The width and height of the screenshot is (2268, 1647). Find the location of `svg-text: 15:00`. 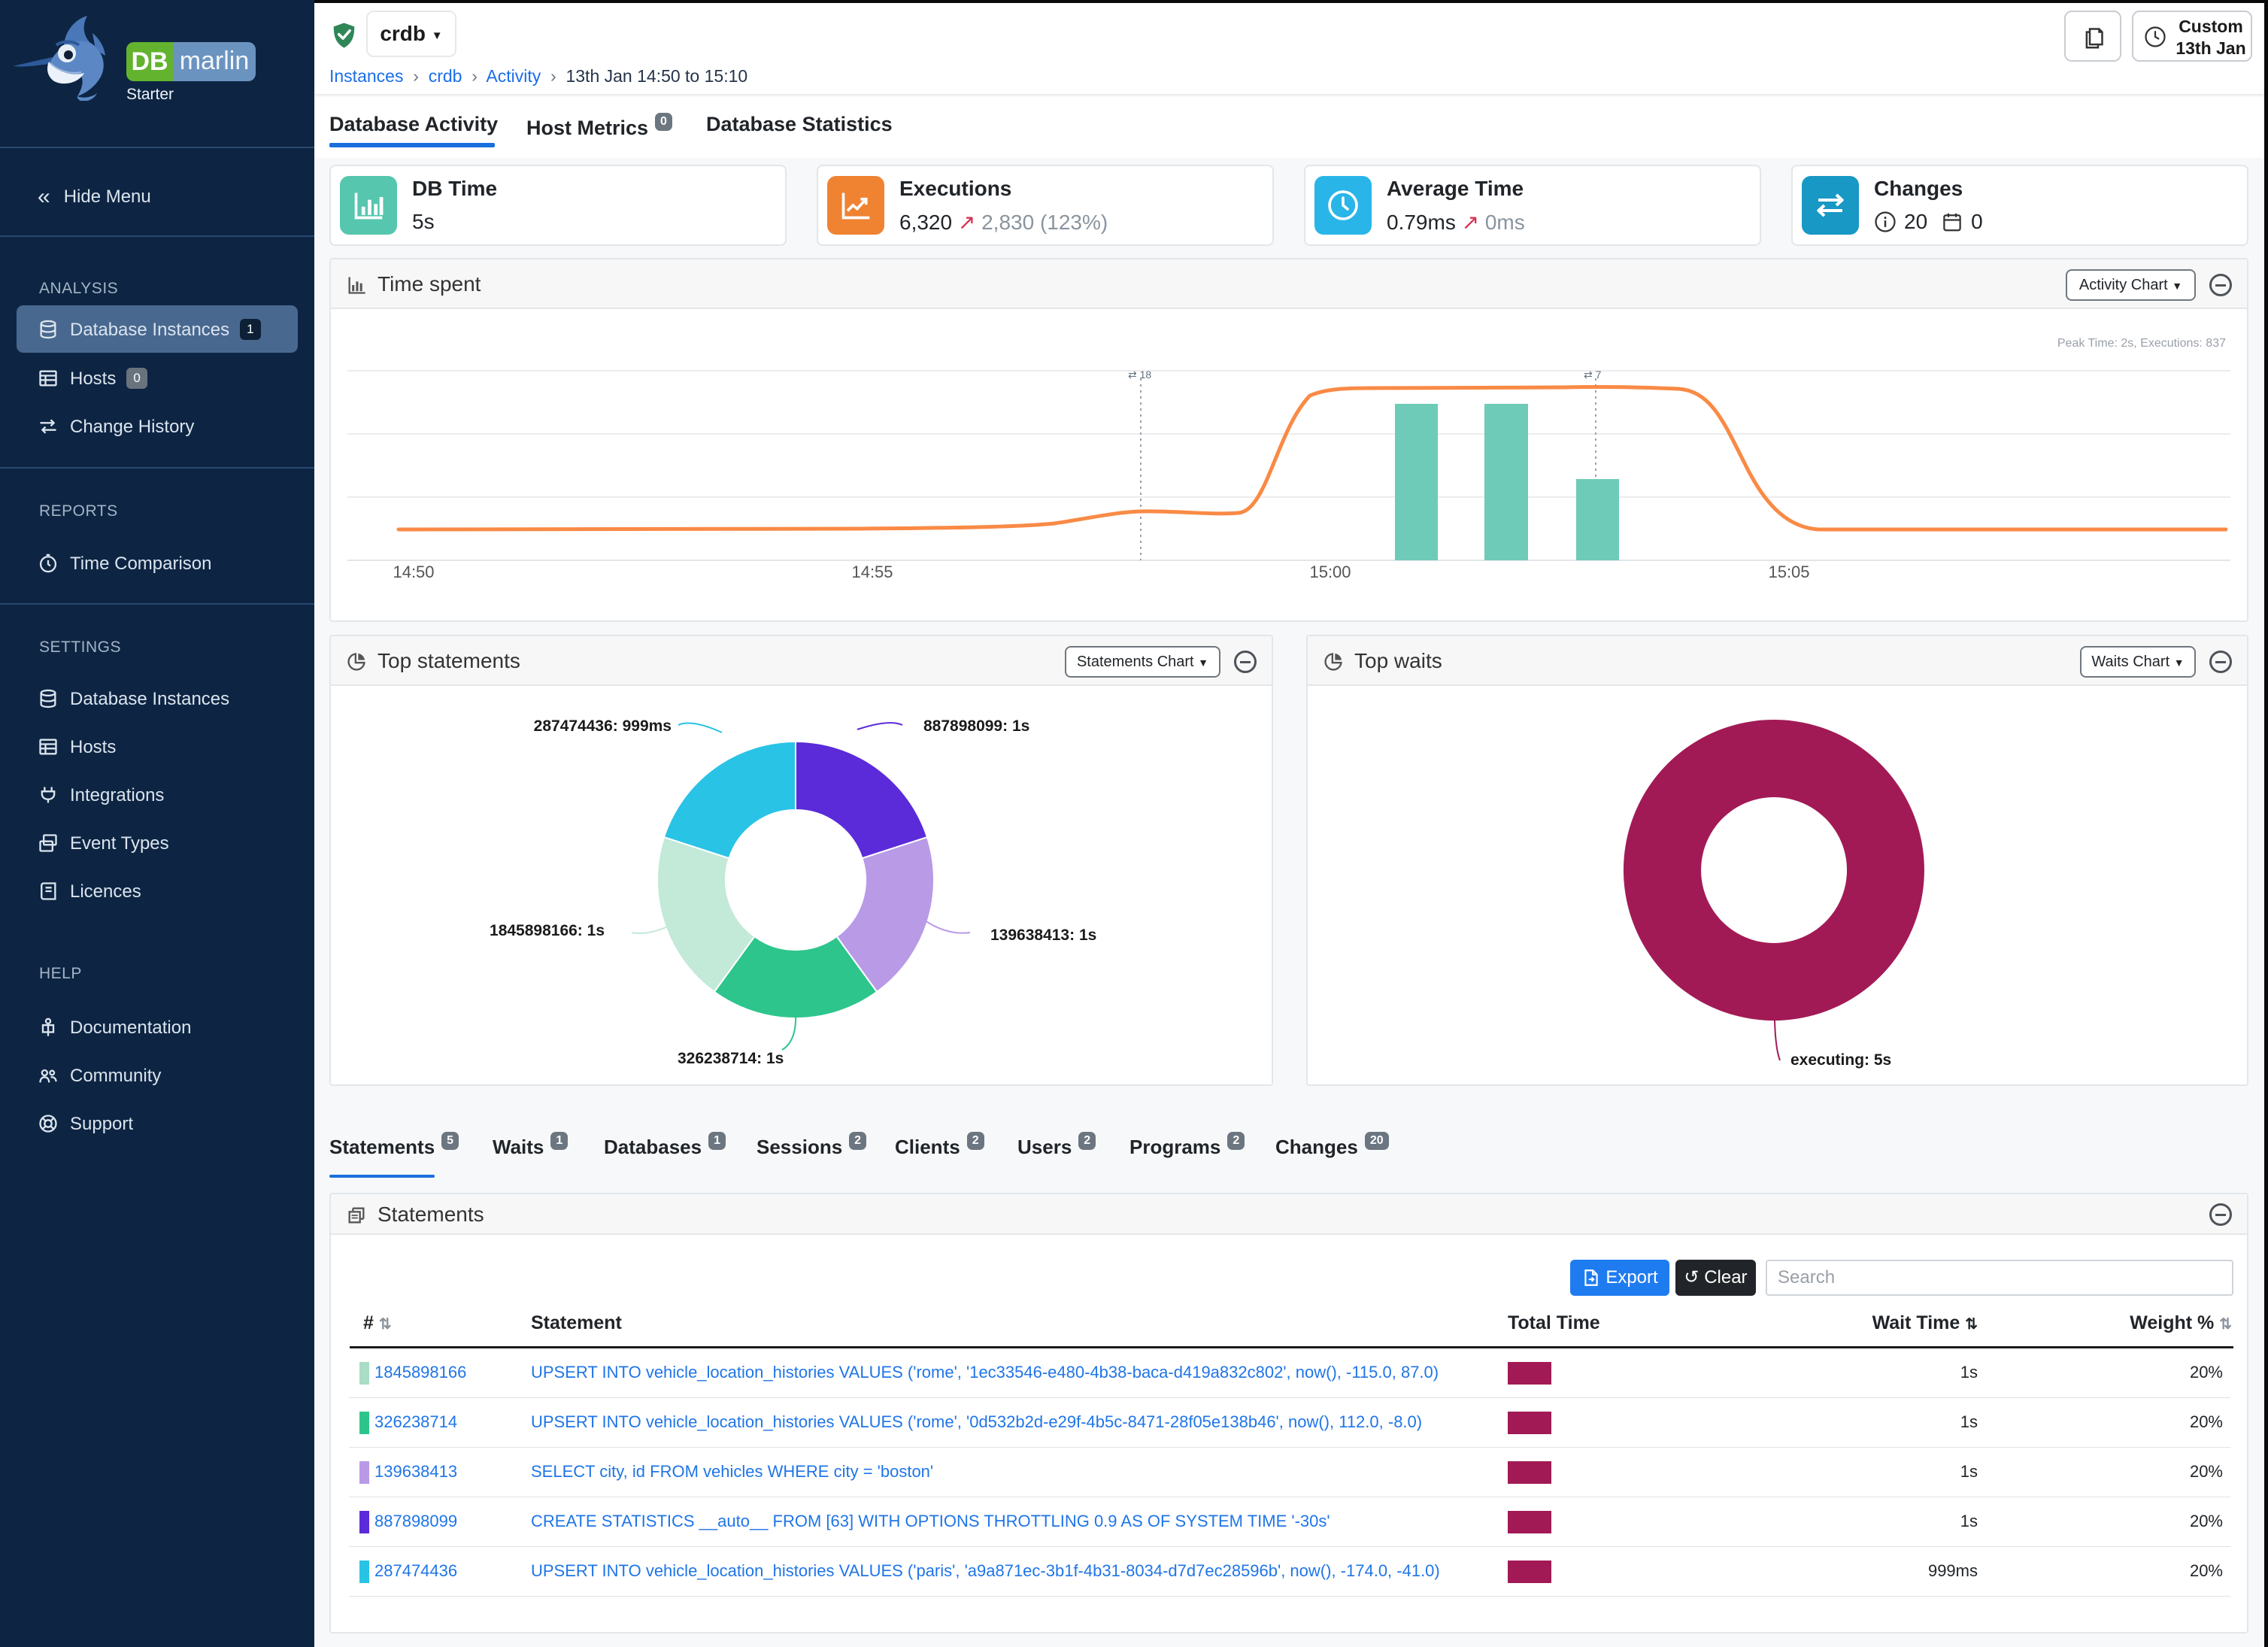

svg-text: 15:00 is located at coordinates (1330, 572).